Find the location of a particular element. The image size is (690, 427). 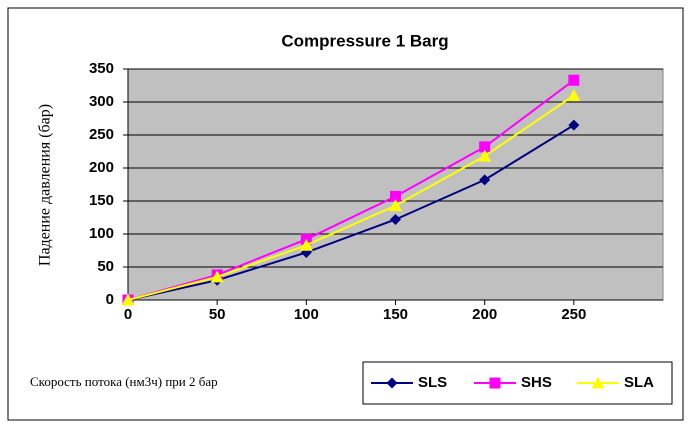

x-tick-label: 250 is located at coordinates (573, 314).